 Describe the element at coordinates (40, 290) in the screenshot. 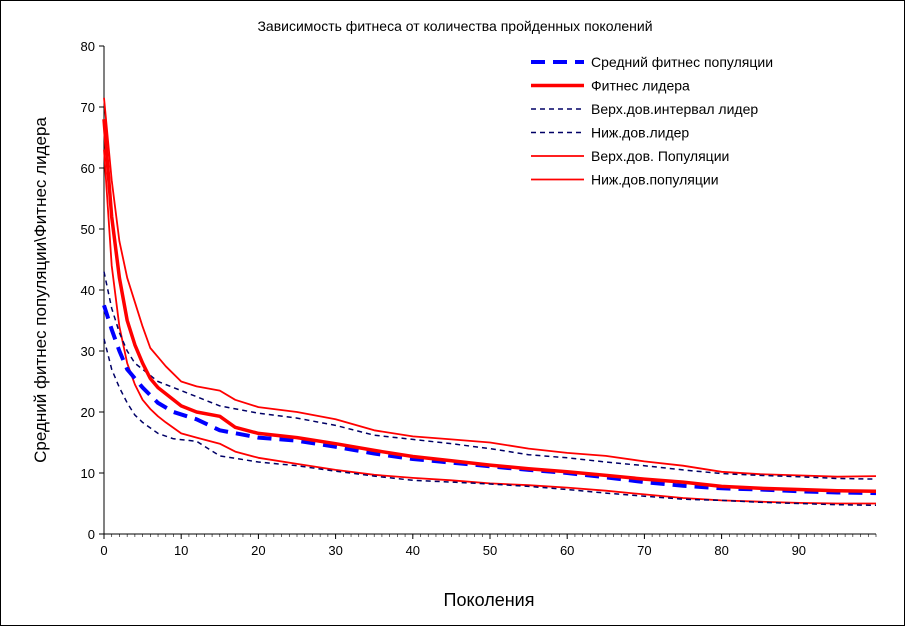

I see `y-axis-label: Средний фитнес популяции\Фитнес лидера` at that location.